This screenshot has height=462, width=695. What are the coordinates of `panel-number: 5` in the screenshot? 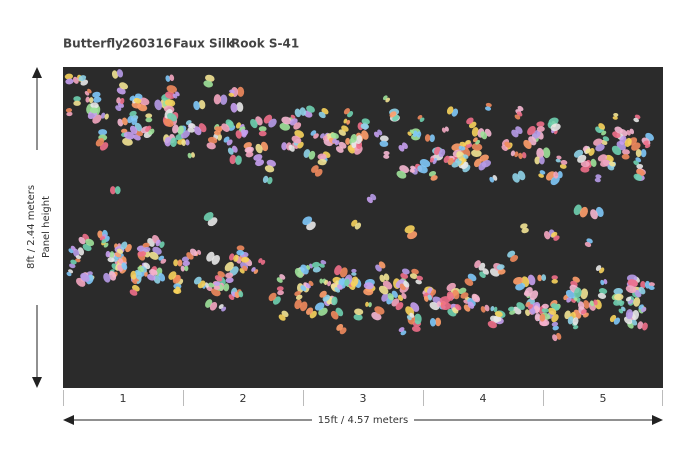 It's located at (603, 398).